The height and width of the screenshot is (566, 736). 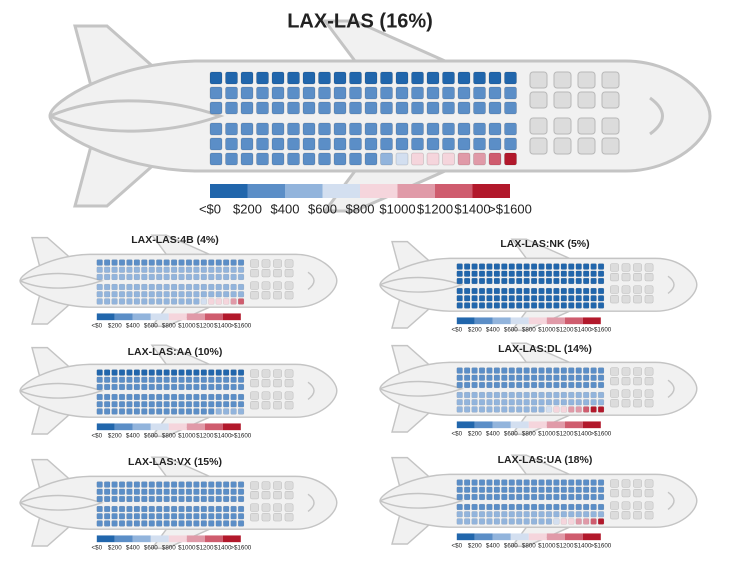 I want to click on legend-label: <$0, so click(x=457, y=434).